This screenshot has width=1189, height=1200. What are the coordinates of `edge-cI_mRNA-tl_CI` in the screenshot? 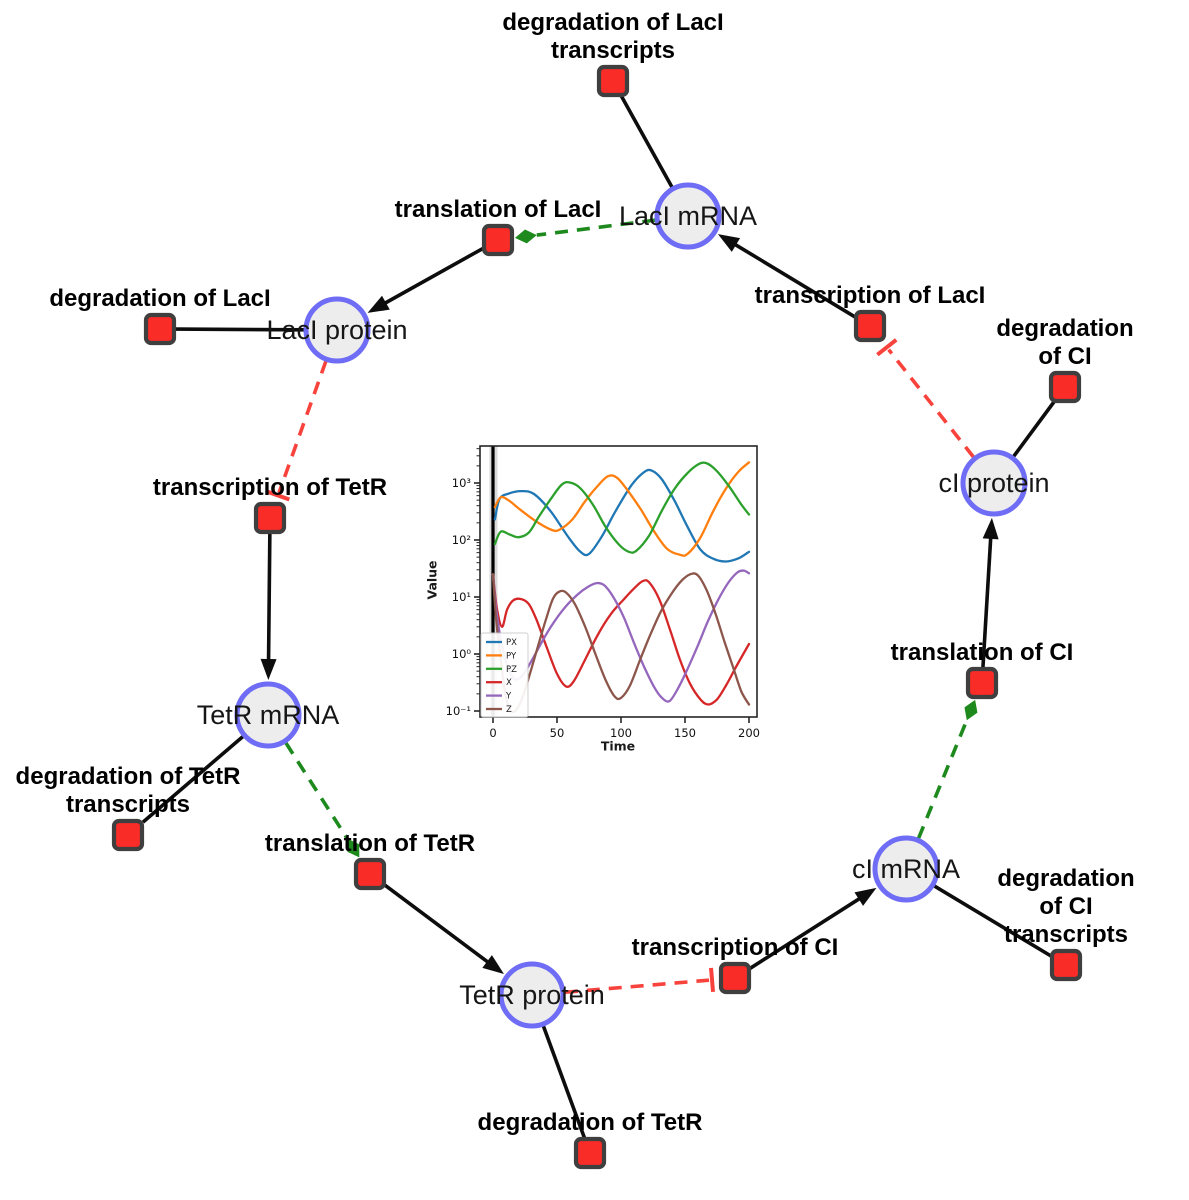 It's located at (942, 779).